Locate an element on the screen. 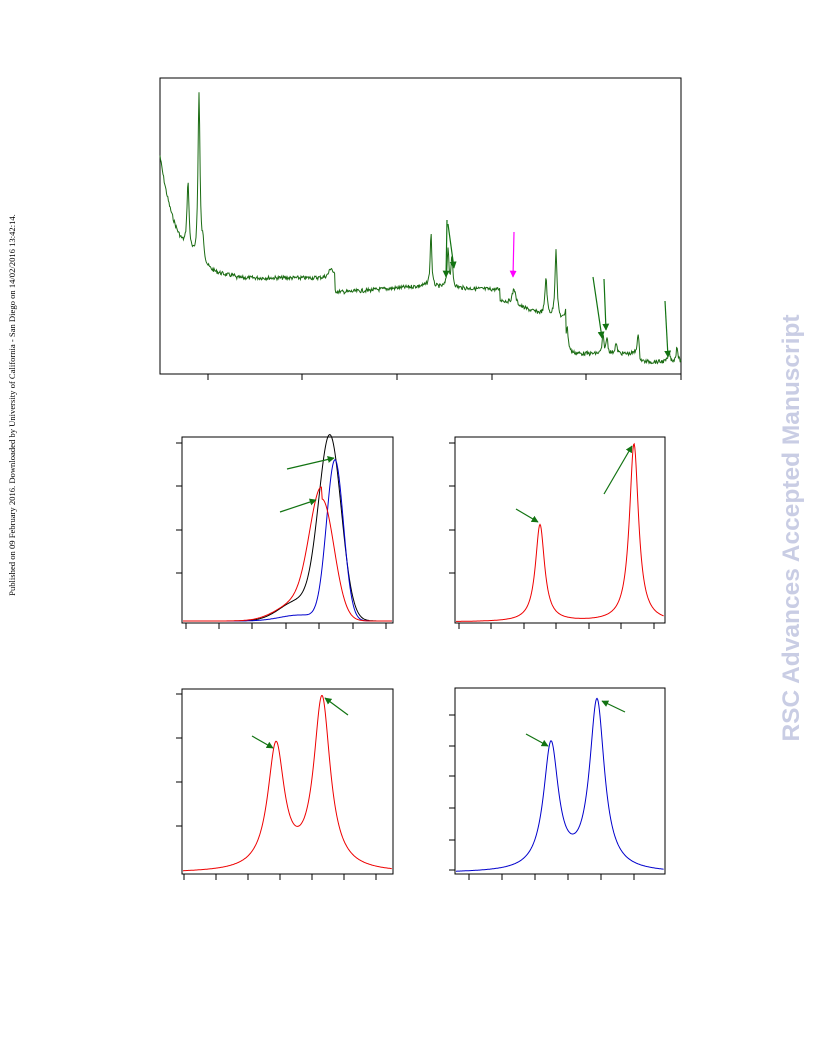  middle-left-panel is located at coordinates (285, 531).